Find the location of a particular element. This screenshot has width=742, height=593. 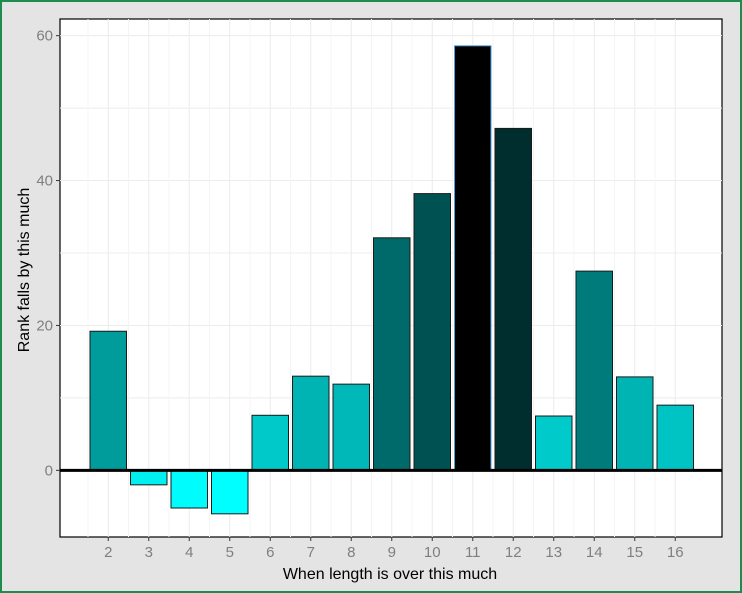

y-tick-label: 0 is located at coordinates (49, 470).